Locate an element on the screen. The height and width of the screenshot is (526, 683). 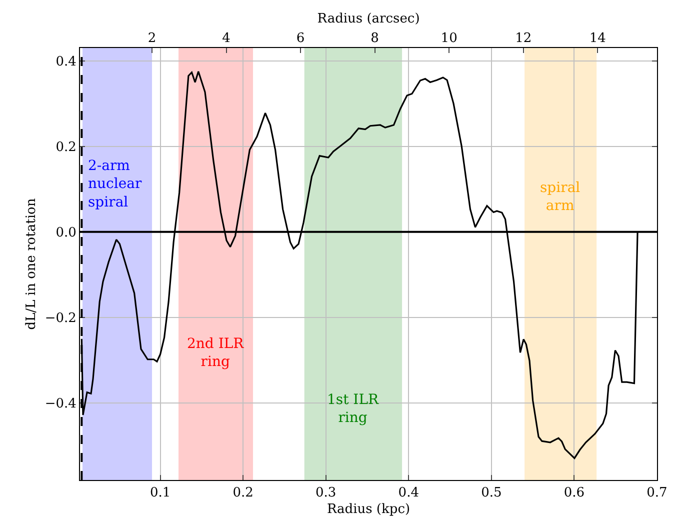
band-label: spiral arm is located at coordinates (560, 197).